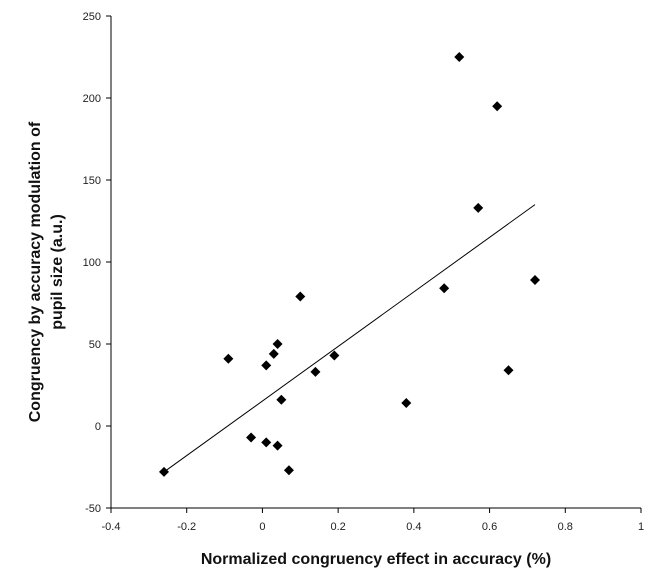 The height and width of the screenshot is (570, 661). What do you see at coordinates (489, 527) in the screenshot?
I see `x-tick-label: 0.6` at bounding box center [489, 527].